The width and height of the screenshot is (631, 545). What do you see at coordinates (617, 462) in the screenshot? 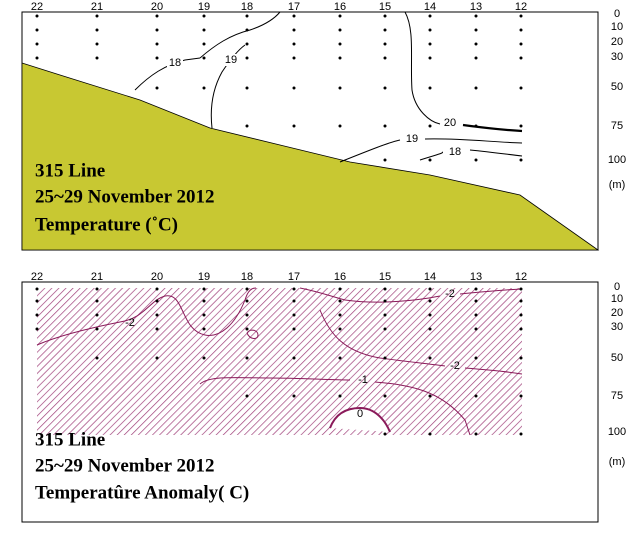
I see `depth-unit: (m)` at bounding box center [617, 462].